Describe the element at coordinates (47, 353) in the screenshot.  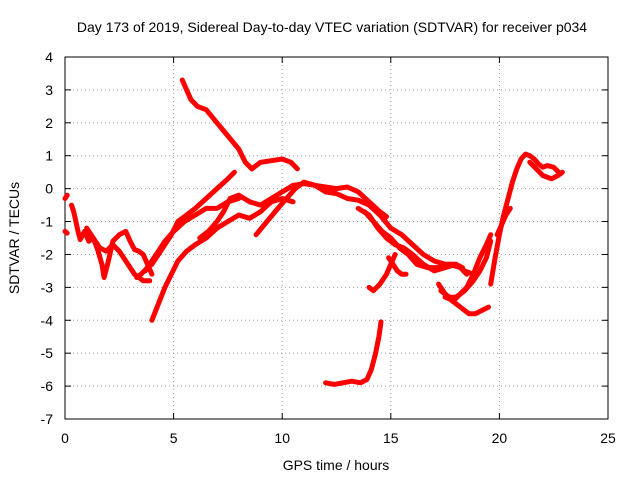
I see `y-tick-label: -5` at that location.